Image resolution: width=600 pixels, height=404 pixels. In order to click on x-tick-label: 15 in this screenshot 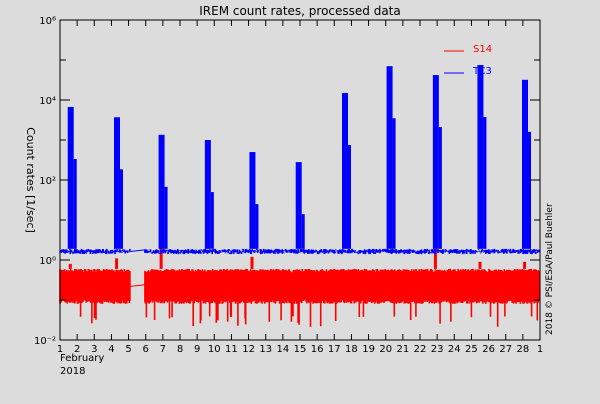, I will do `click(300, 349)`.